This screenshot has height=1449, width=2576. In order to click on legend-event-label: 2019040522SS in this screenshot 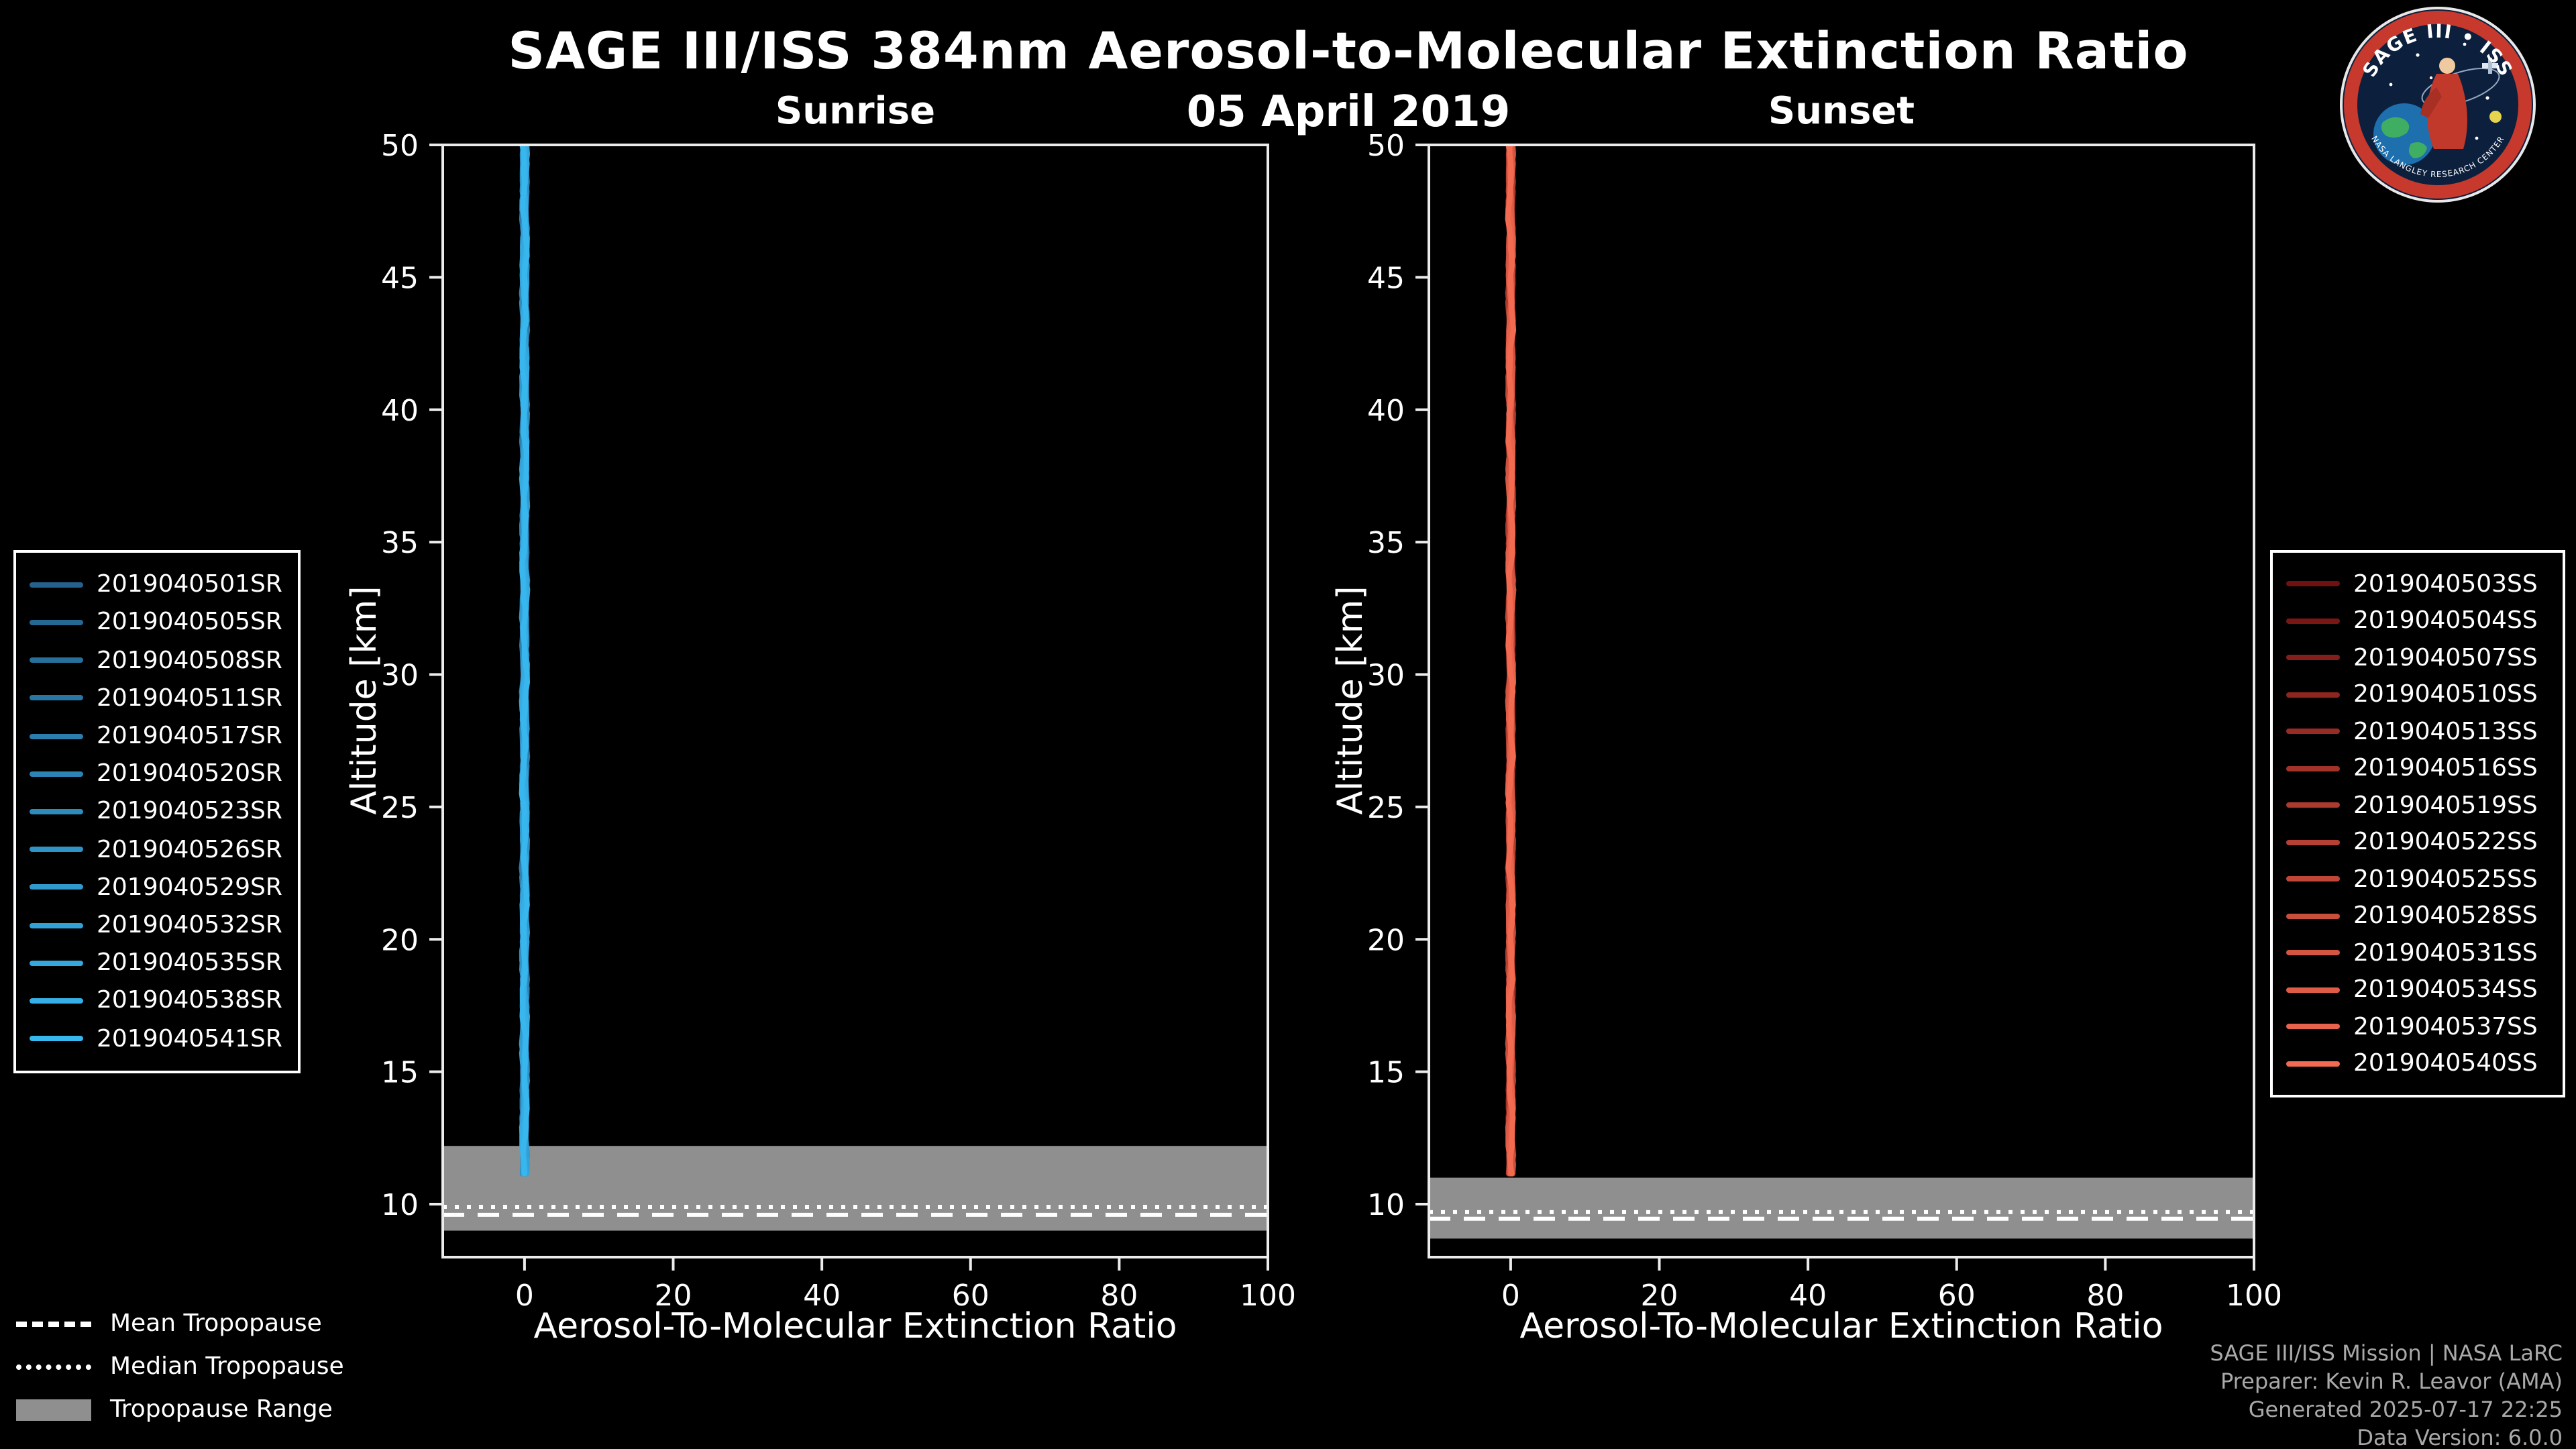, I will do `click(2445, 842)`.